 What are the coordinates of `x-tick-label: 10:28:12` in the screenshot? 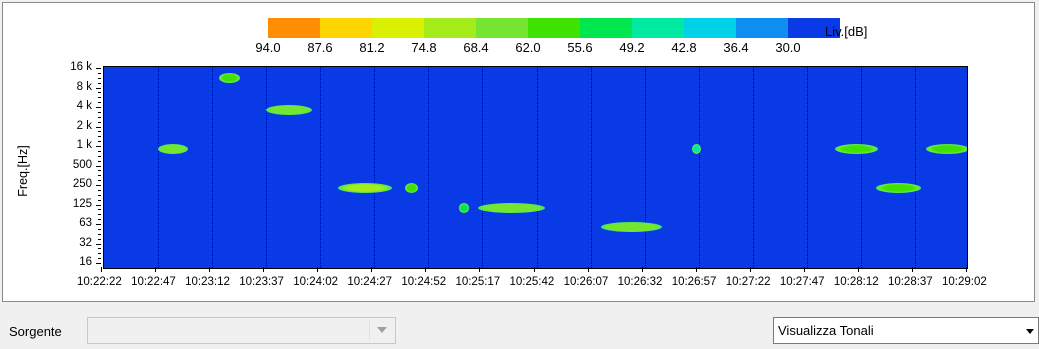 It's located at (856, 282).